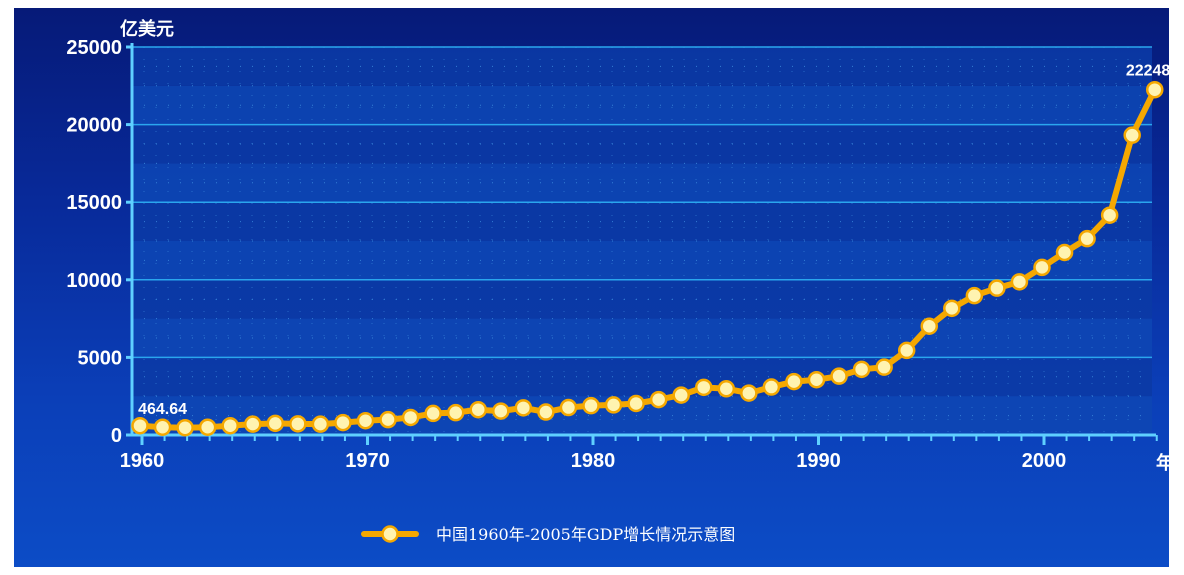 This screenshot has height=575, width=1184. I want to click on legend-marker-swatch, so click(390, 534).